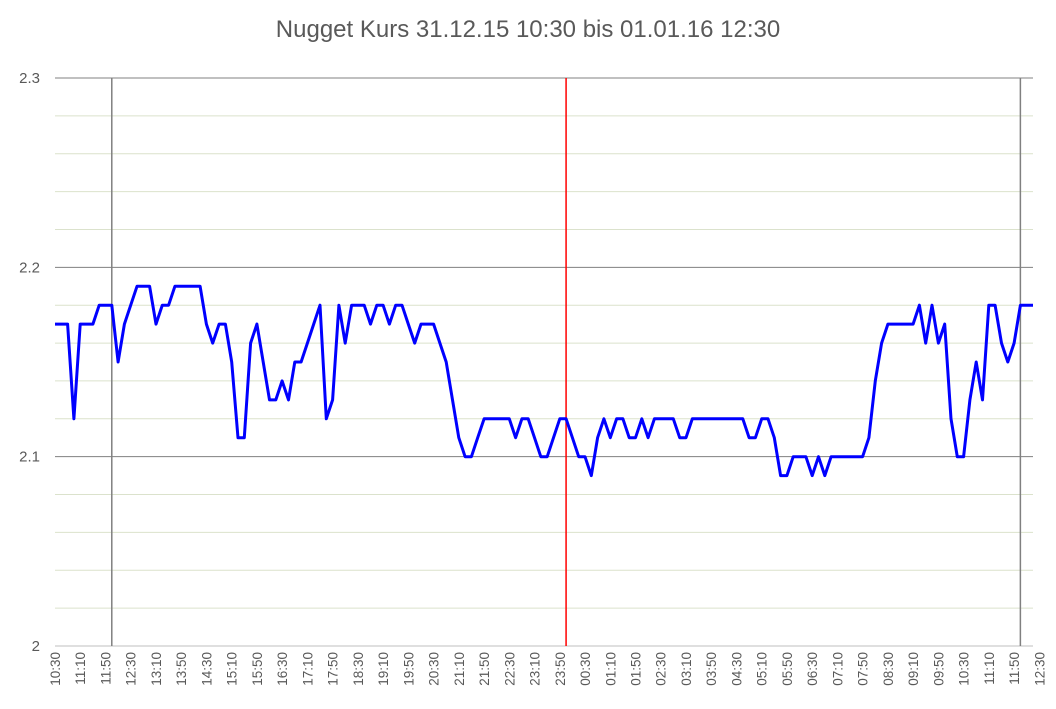  I want to click on x-tick-label: 05:50, so click(787, 669).